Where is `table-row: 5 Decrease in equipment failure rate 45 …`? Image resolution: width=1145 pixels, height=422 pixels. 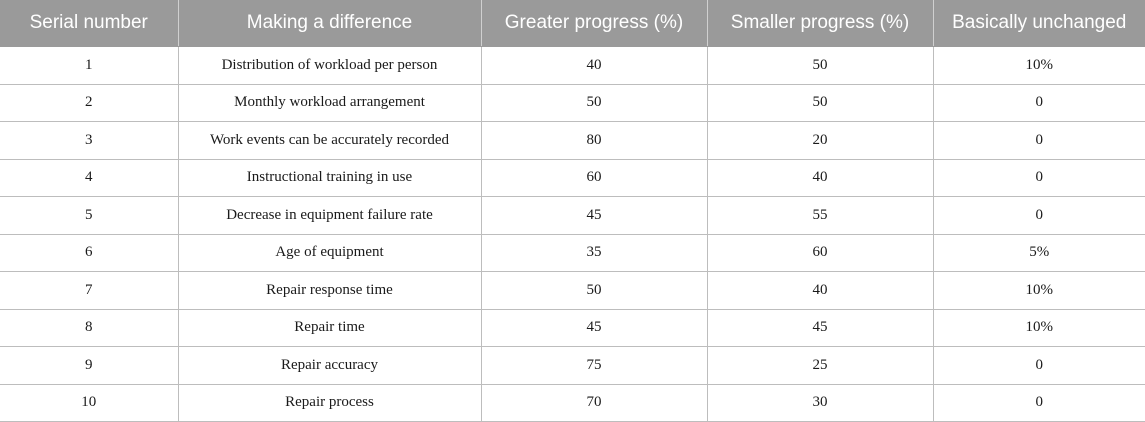 table-row: 5 Decrease in equipment failure rate 45 … is located at coordinates (572, 215).